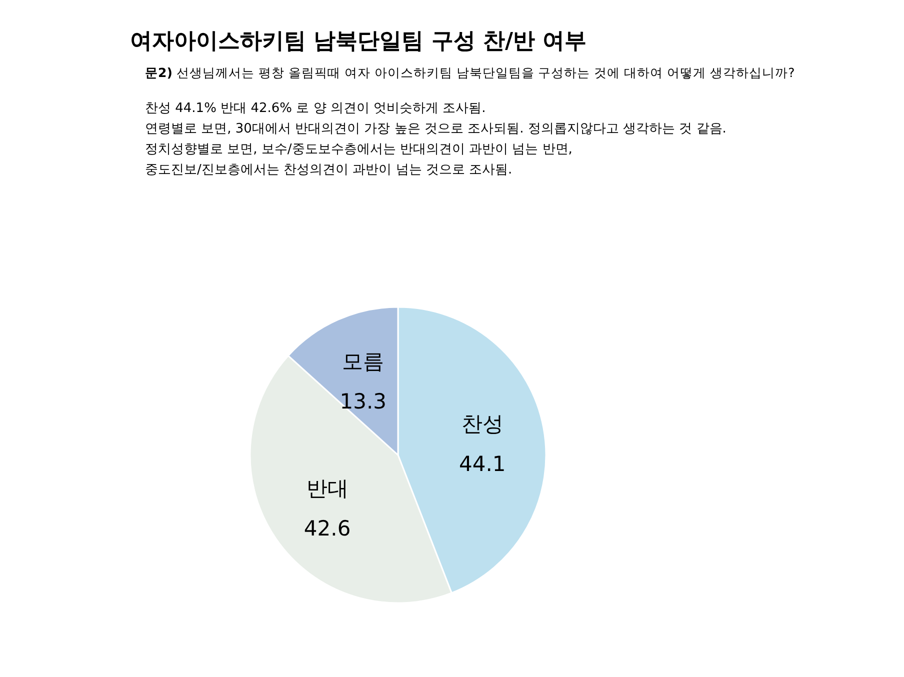 The width and height of the screenshot is (904, 677). What do you see at coordinates (358, 41) in the screenshot?
I see `title: 여자아이스하키팀 남북단일팀 구성 찬/반 여부` at bounding box center [358, 41].